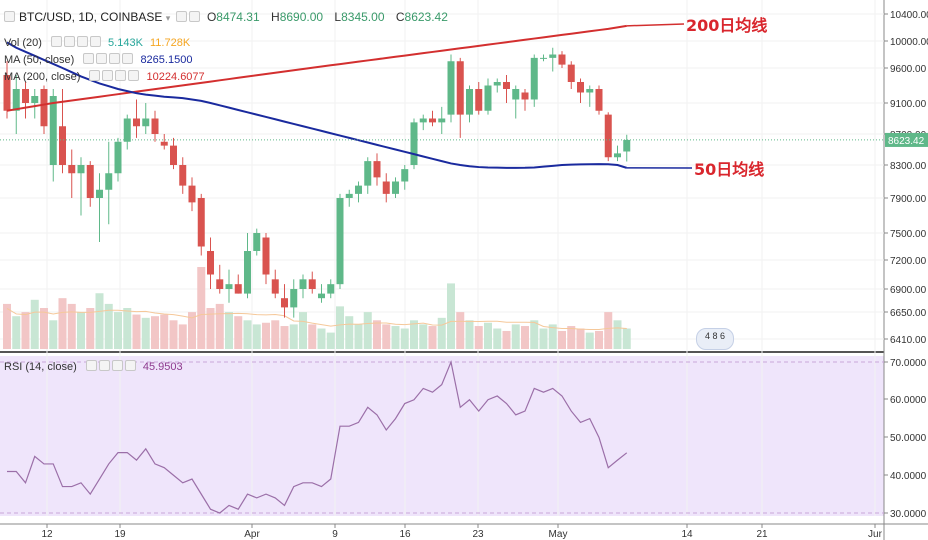  I want to click on time-tick-label: May, so click(558, 534).